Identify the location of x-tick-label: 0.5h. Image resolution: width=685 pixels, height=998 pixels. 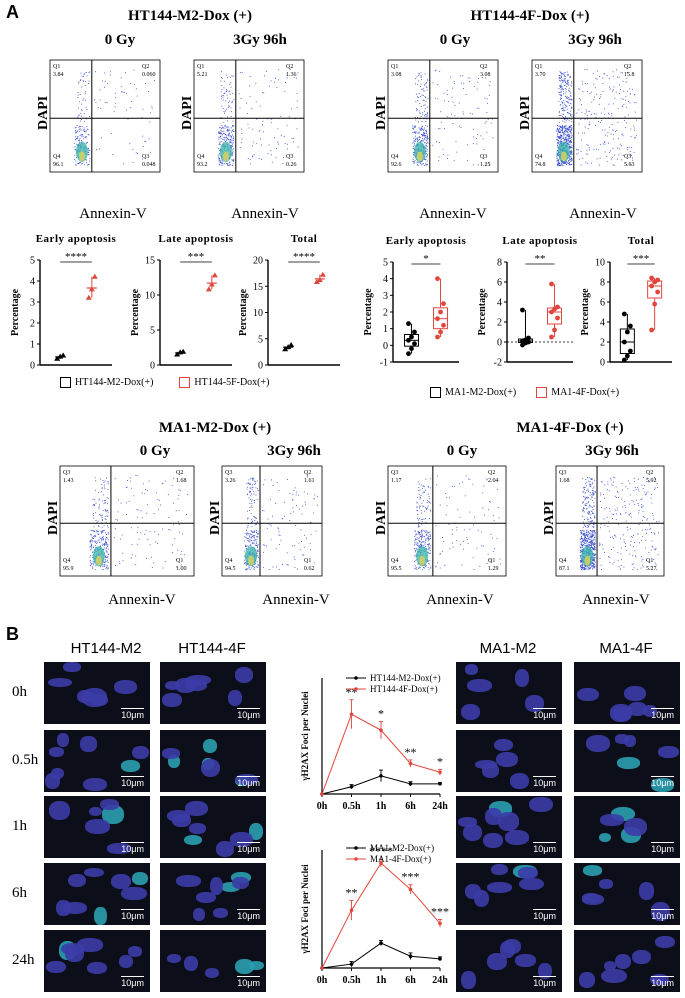
(351, 980).